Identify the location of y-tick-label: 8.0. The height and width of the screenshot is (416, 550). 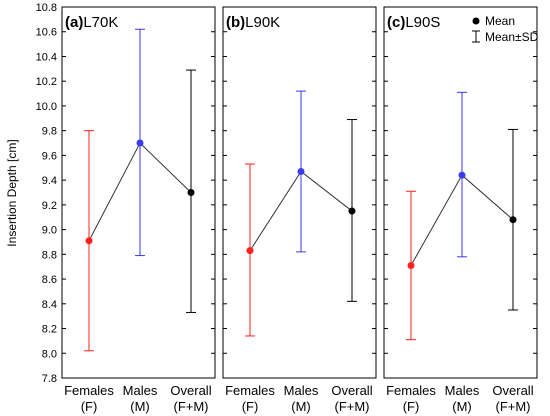
(49, 354).